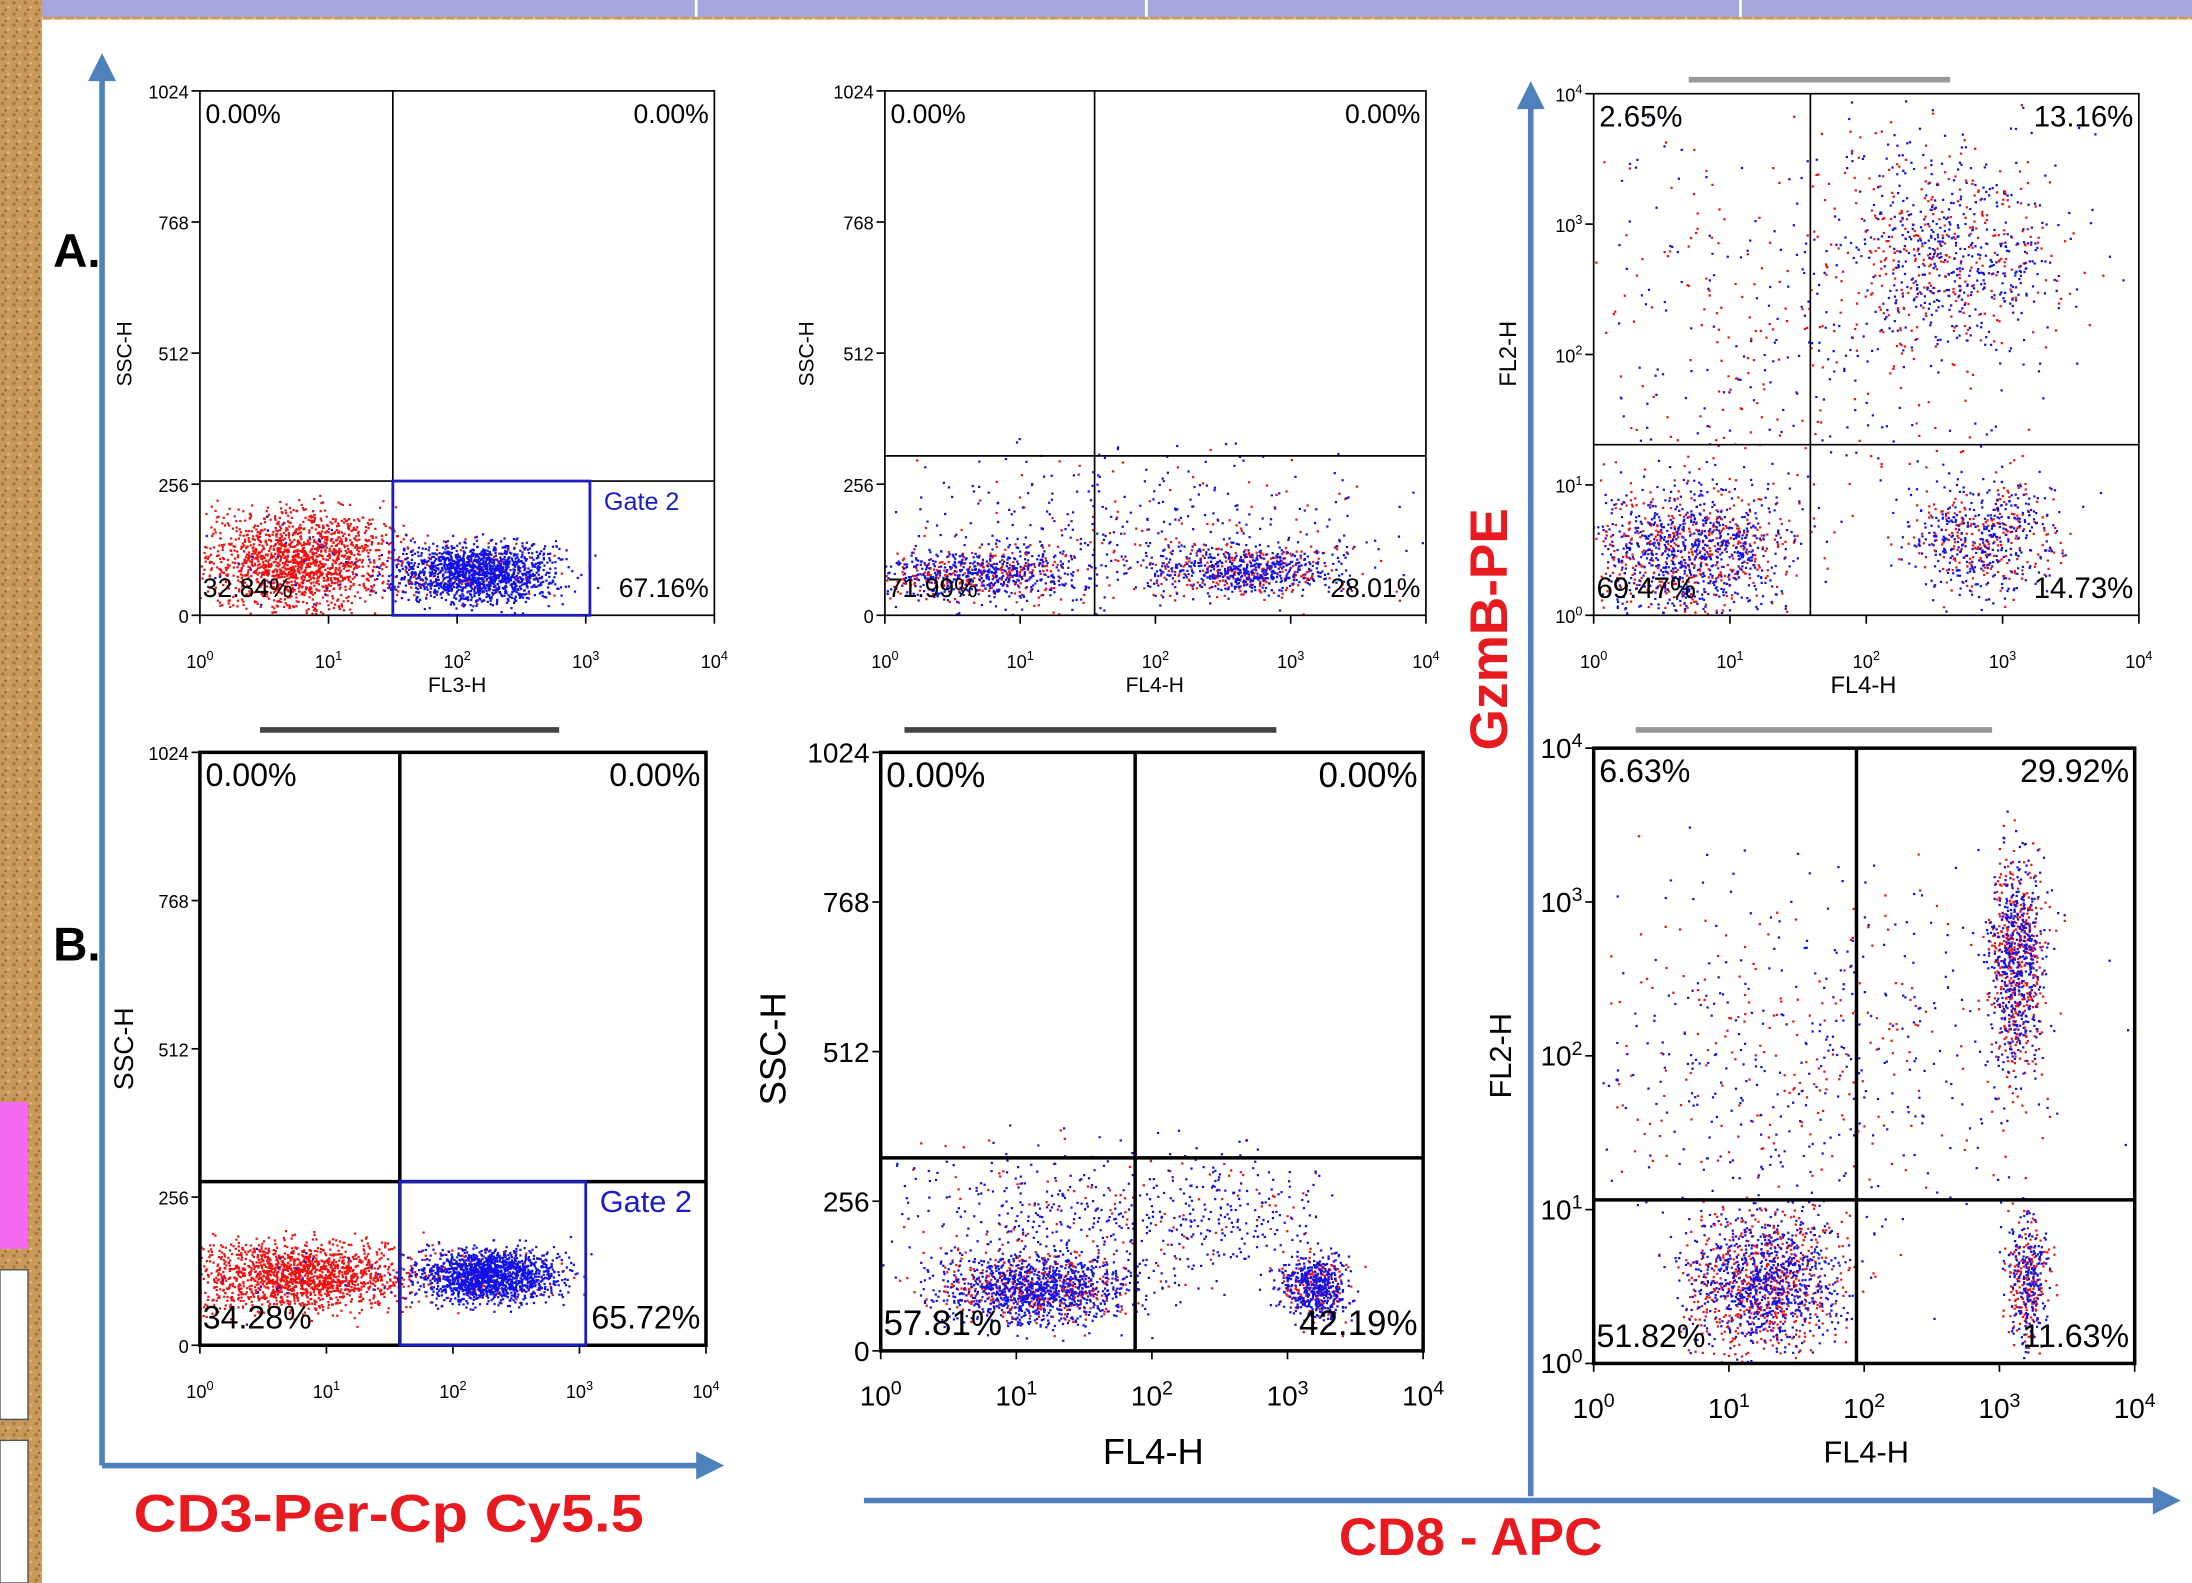 The height and width of the screenshot is (1583, 2192). What do you see at coordinates (1568, 224) in the screenshot?
I see `y-tick-label: 103` at bounding box center [1568, 224].